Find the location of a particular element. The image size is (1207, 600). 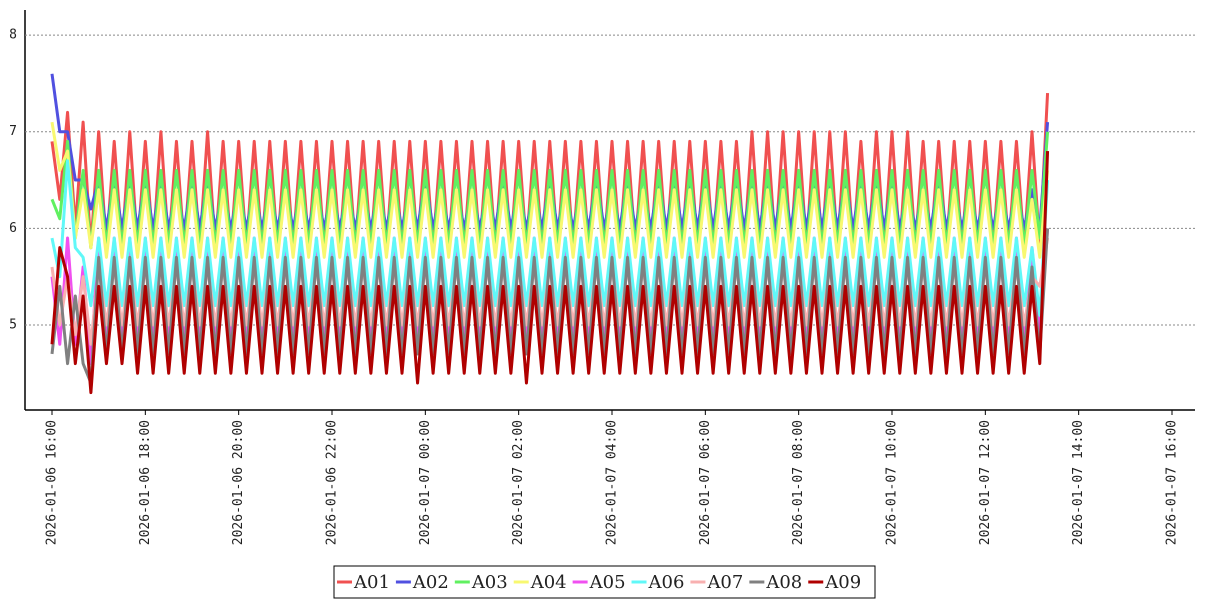

legend-box is located at coordinates (604, 582).